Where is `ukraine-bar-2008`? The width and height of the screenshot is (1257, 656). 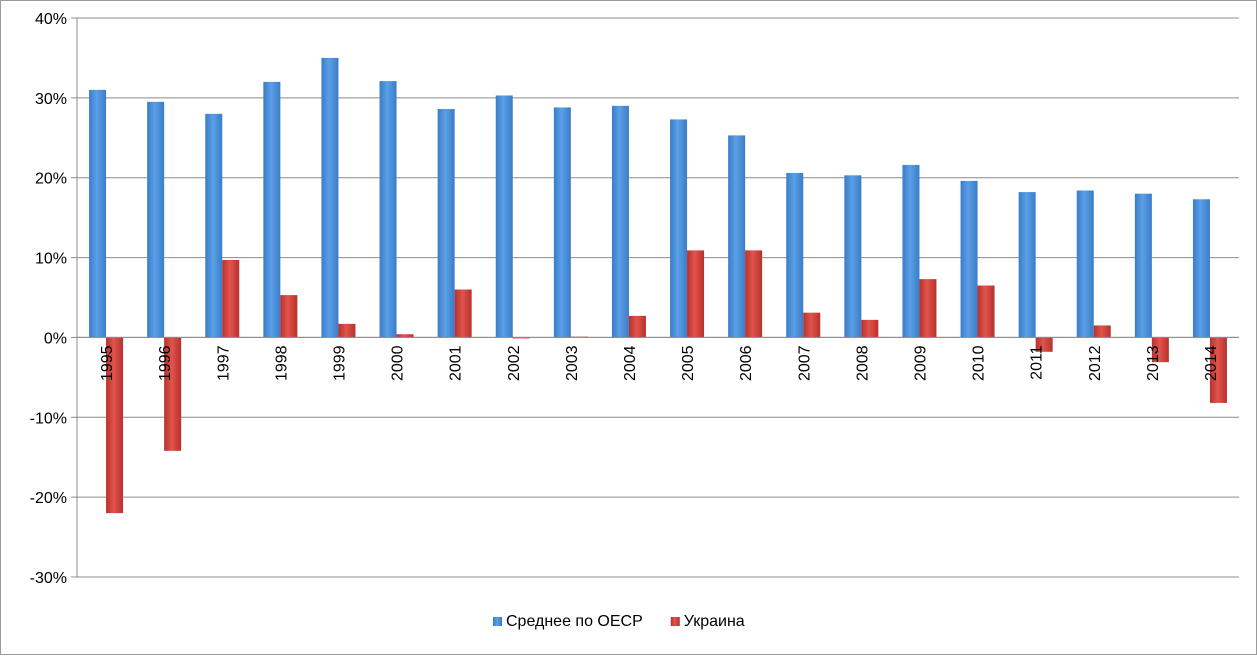 ukraine-bar-2008 is located at coordinates (870, 328).